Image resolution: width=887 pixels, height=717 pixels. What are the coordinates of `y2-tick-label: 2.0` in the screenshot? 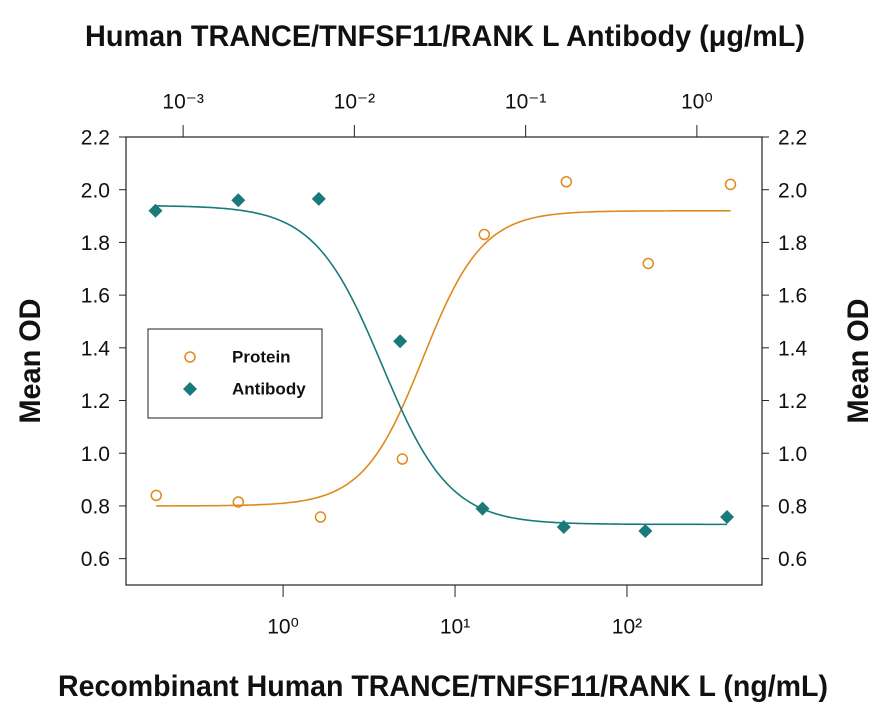 It's located at (792, 190).